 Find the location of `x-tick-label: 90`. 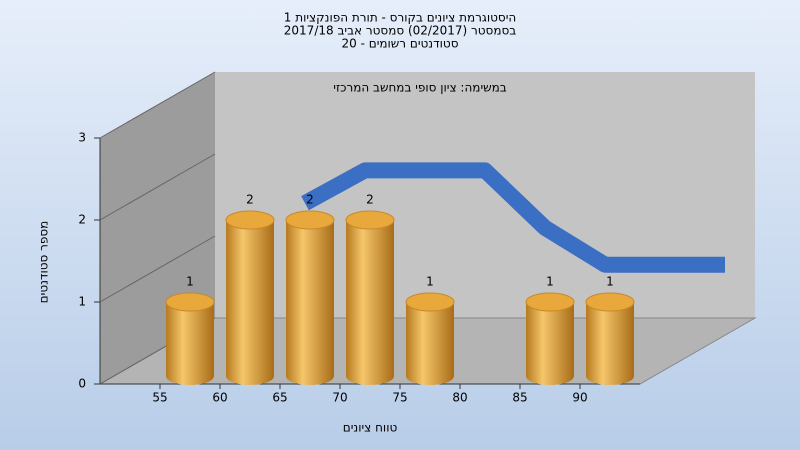

x-tick-label: 90 is located at coordinates (579, 398).